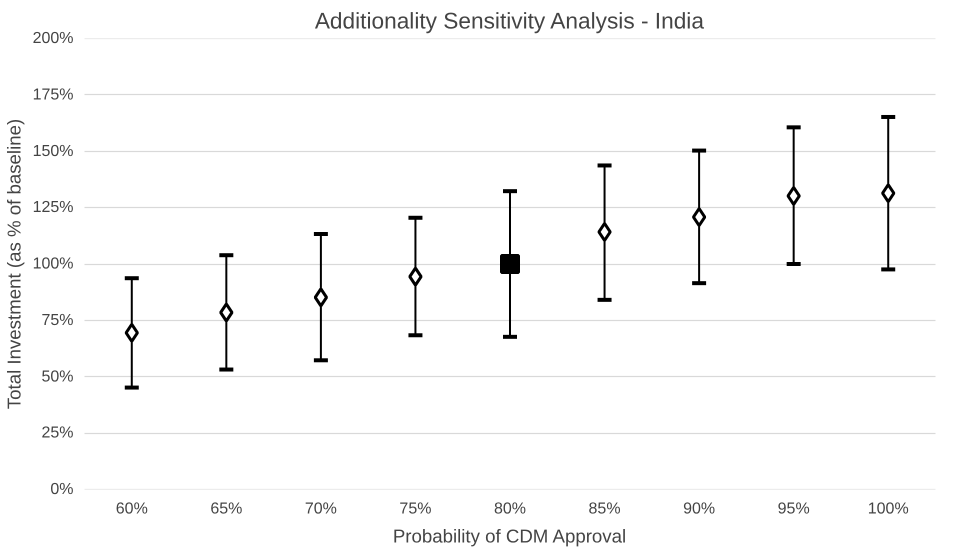 The image size is (955, 549). Describe the element at coordinates (888, 509) in the screenshot. I see `x-tick-label: 100%` at that location.